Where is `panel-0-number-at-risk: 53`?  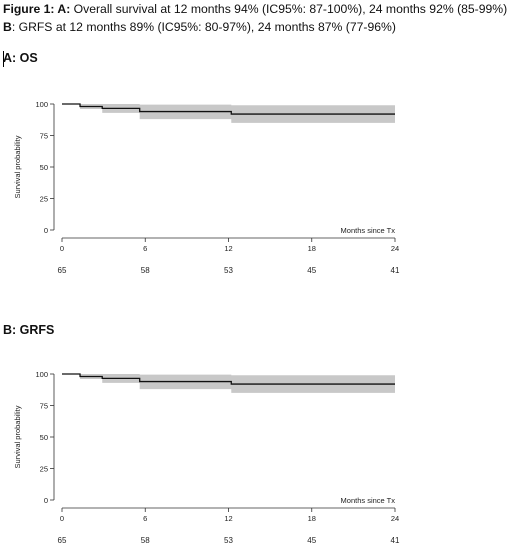
panel-0-number-at-risk: 53 is located at coordinates (228, 270).